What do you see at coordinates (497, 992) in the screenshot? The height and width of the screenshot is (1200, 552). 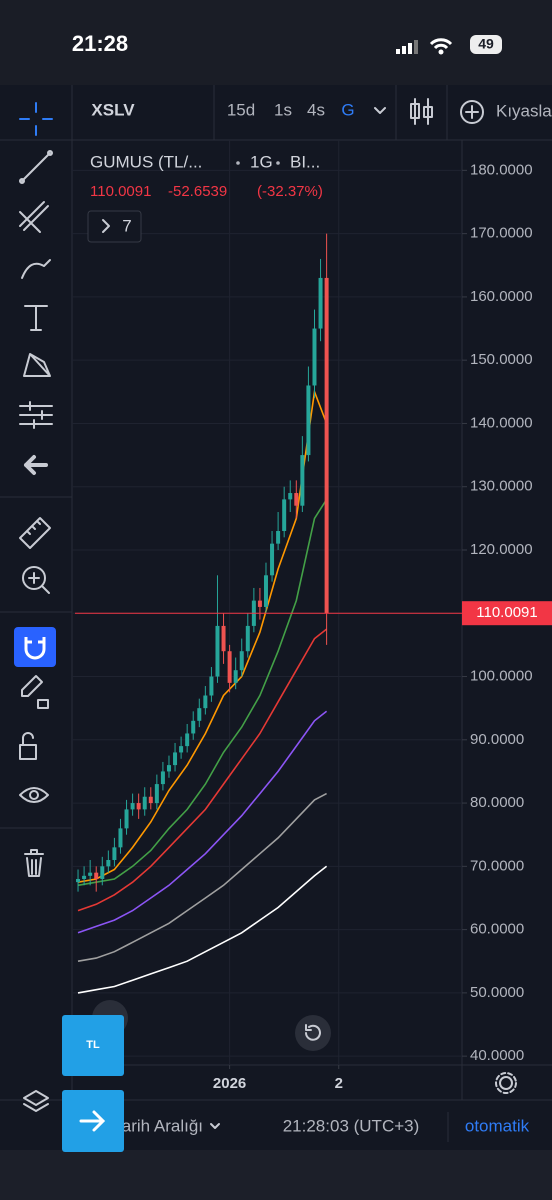 I see `y-tick-label: 50.0000` at bounding box center [497, 992].